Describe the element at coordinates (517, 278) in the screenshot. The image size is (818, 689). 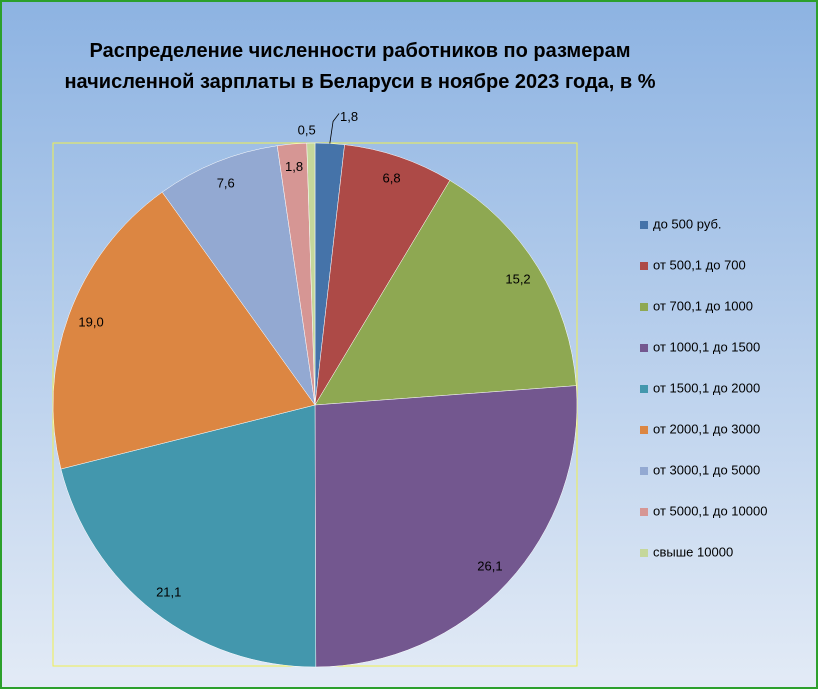
I see `data-label: 15,2` at that location.